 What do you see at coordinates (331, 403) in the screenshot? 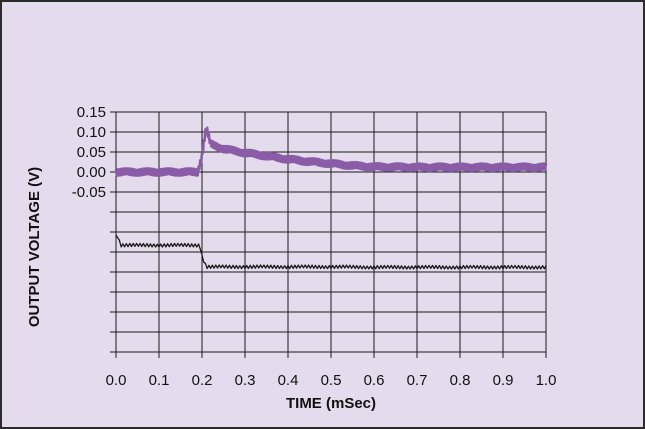
I see `x-axis-title: TIME (mSec)` at bounding box center [331, 403].